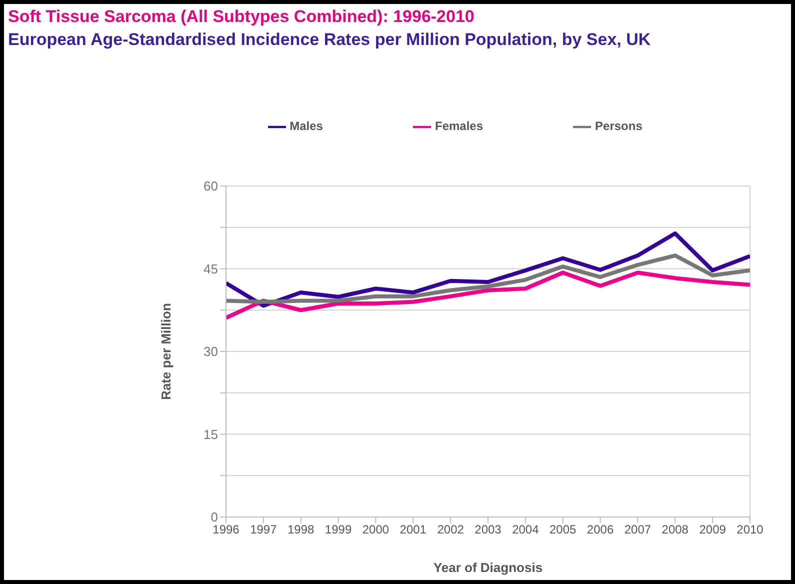  I want to click on y-tick-label: 45, so click(211, 268).